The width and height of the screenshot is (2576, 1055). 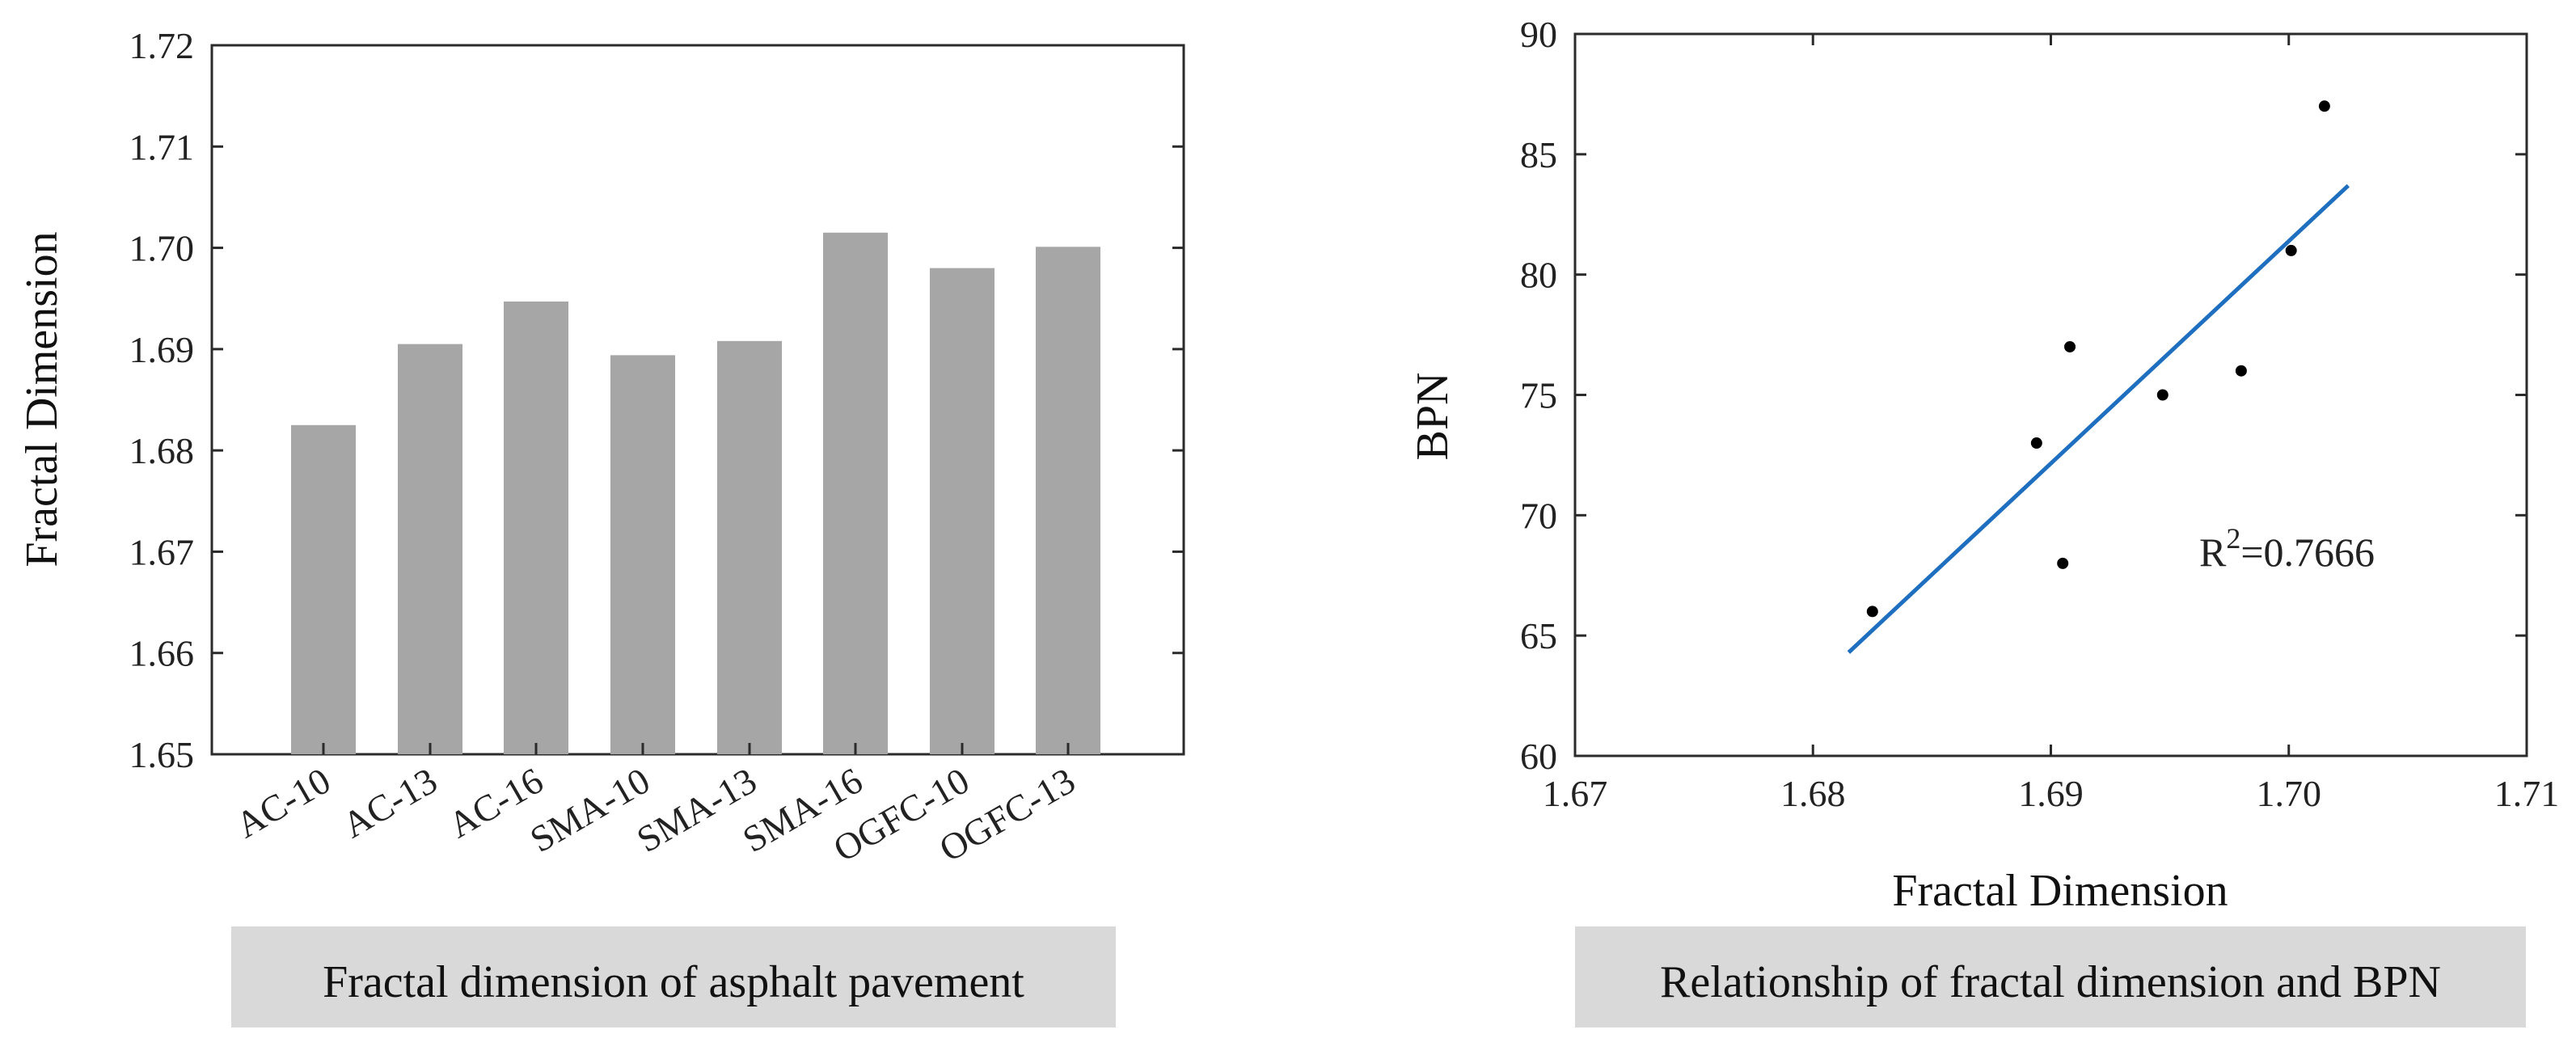 I want to click on scatter-y-tick-label: 85, so click(x=1538, y=154).